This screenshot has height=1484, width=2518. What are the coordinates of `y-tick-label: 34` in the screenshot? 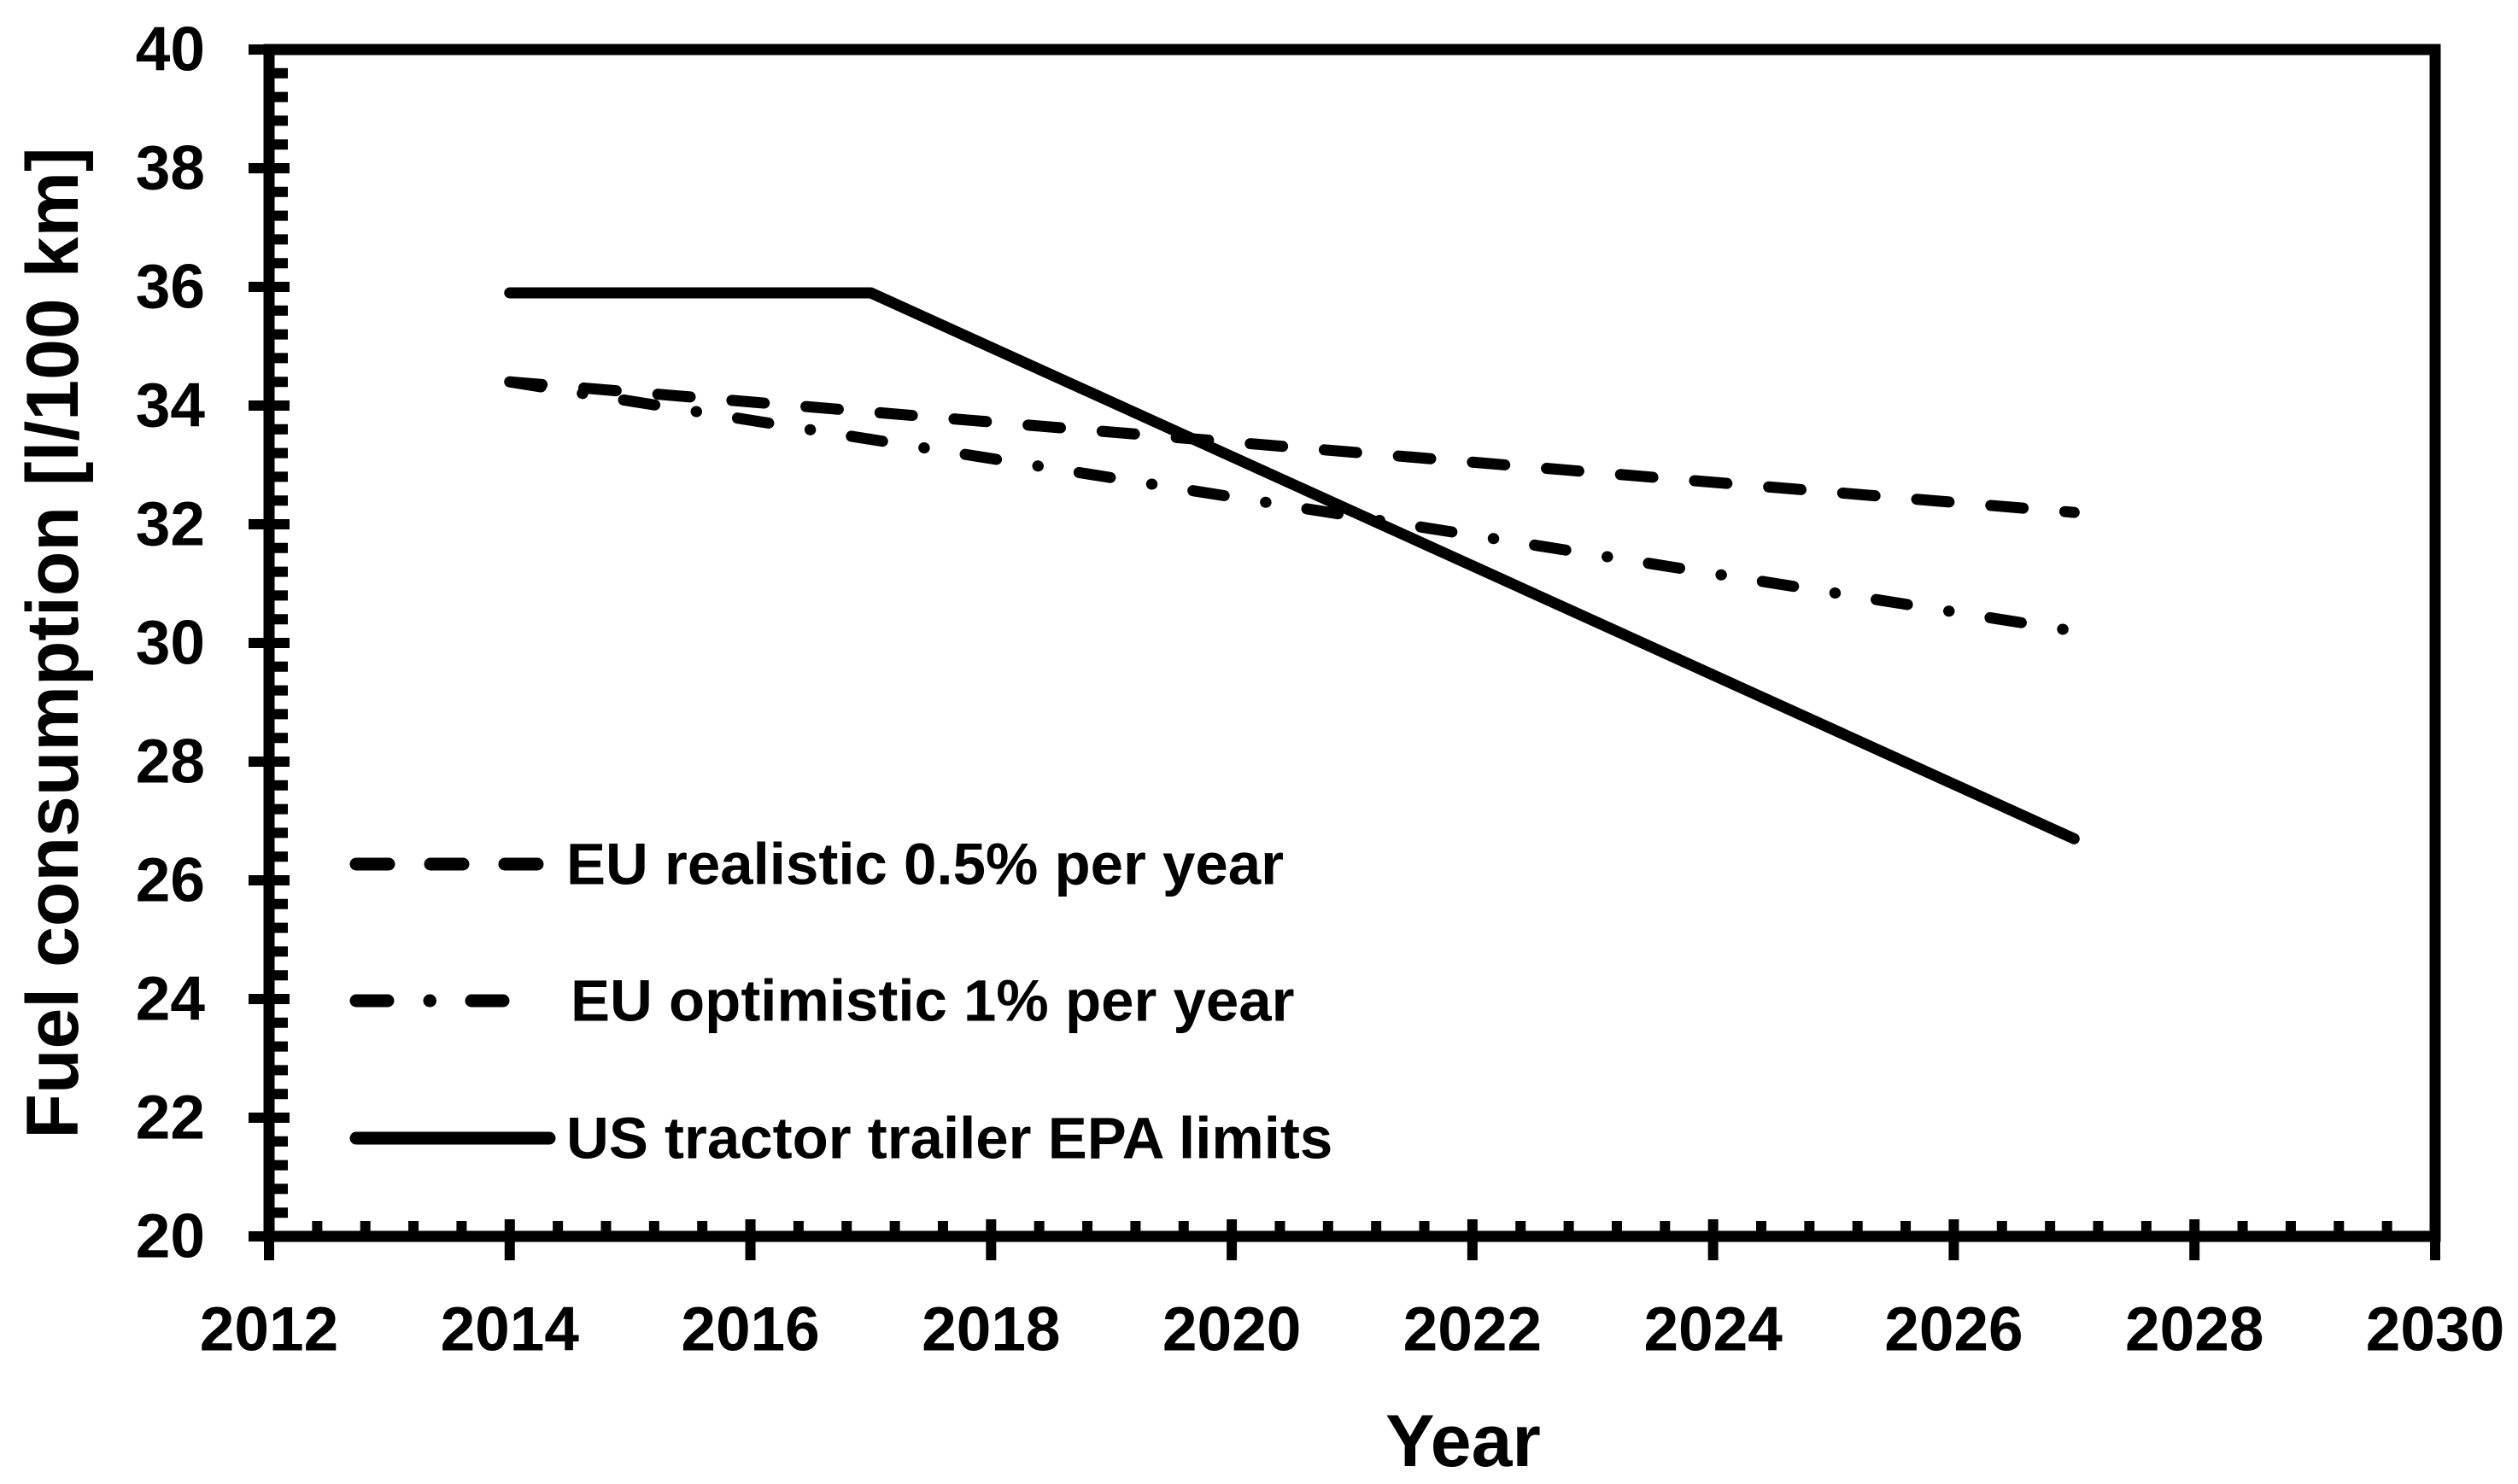 It's located at (171, 406).